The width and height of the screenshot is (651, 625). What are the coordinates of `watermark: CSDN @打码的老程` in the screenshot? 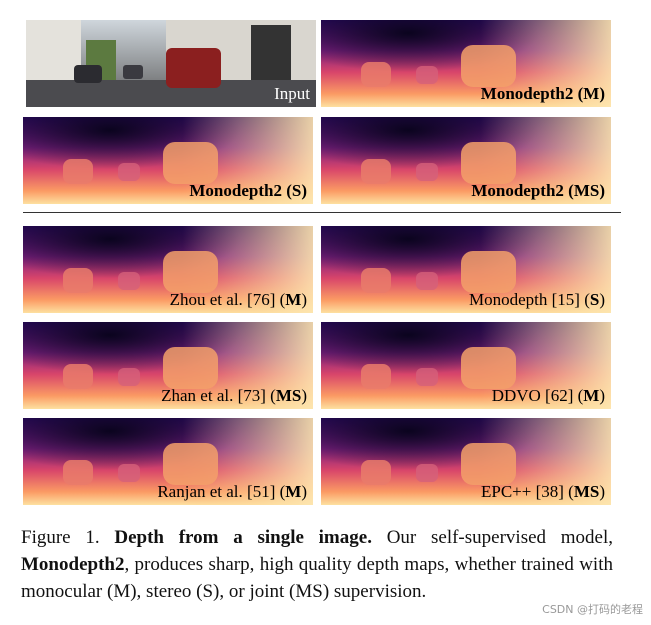 It's located at (592, 609).